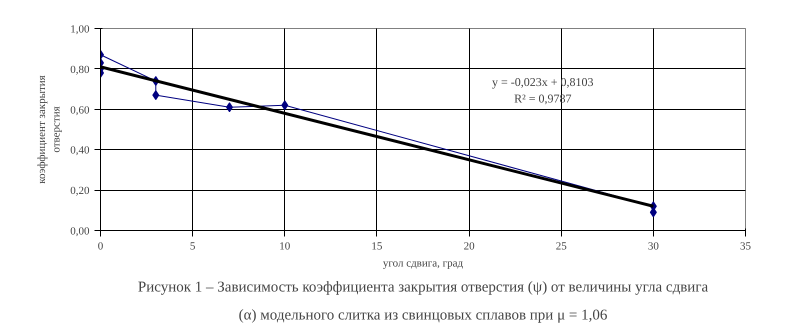 This screenshot has width=790, height=328. What do you see at coordinates (423, 264) in the screenshot?
I see `x-axis-title: угол сдвига, град` at bounding box center [423, 264].